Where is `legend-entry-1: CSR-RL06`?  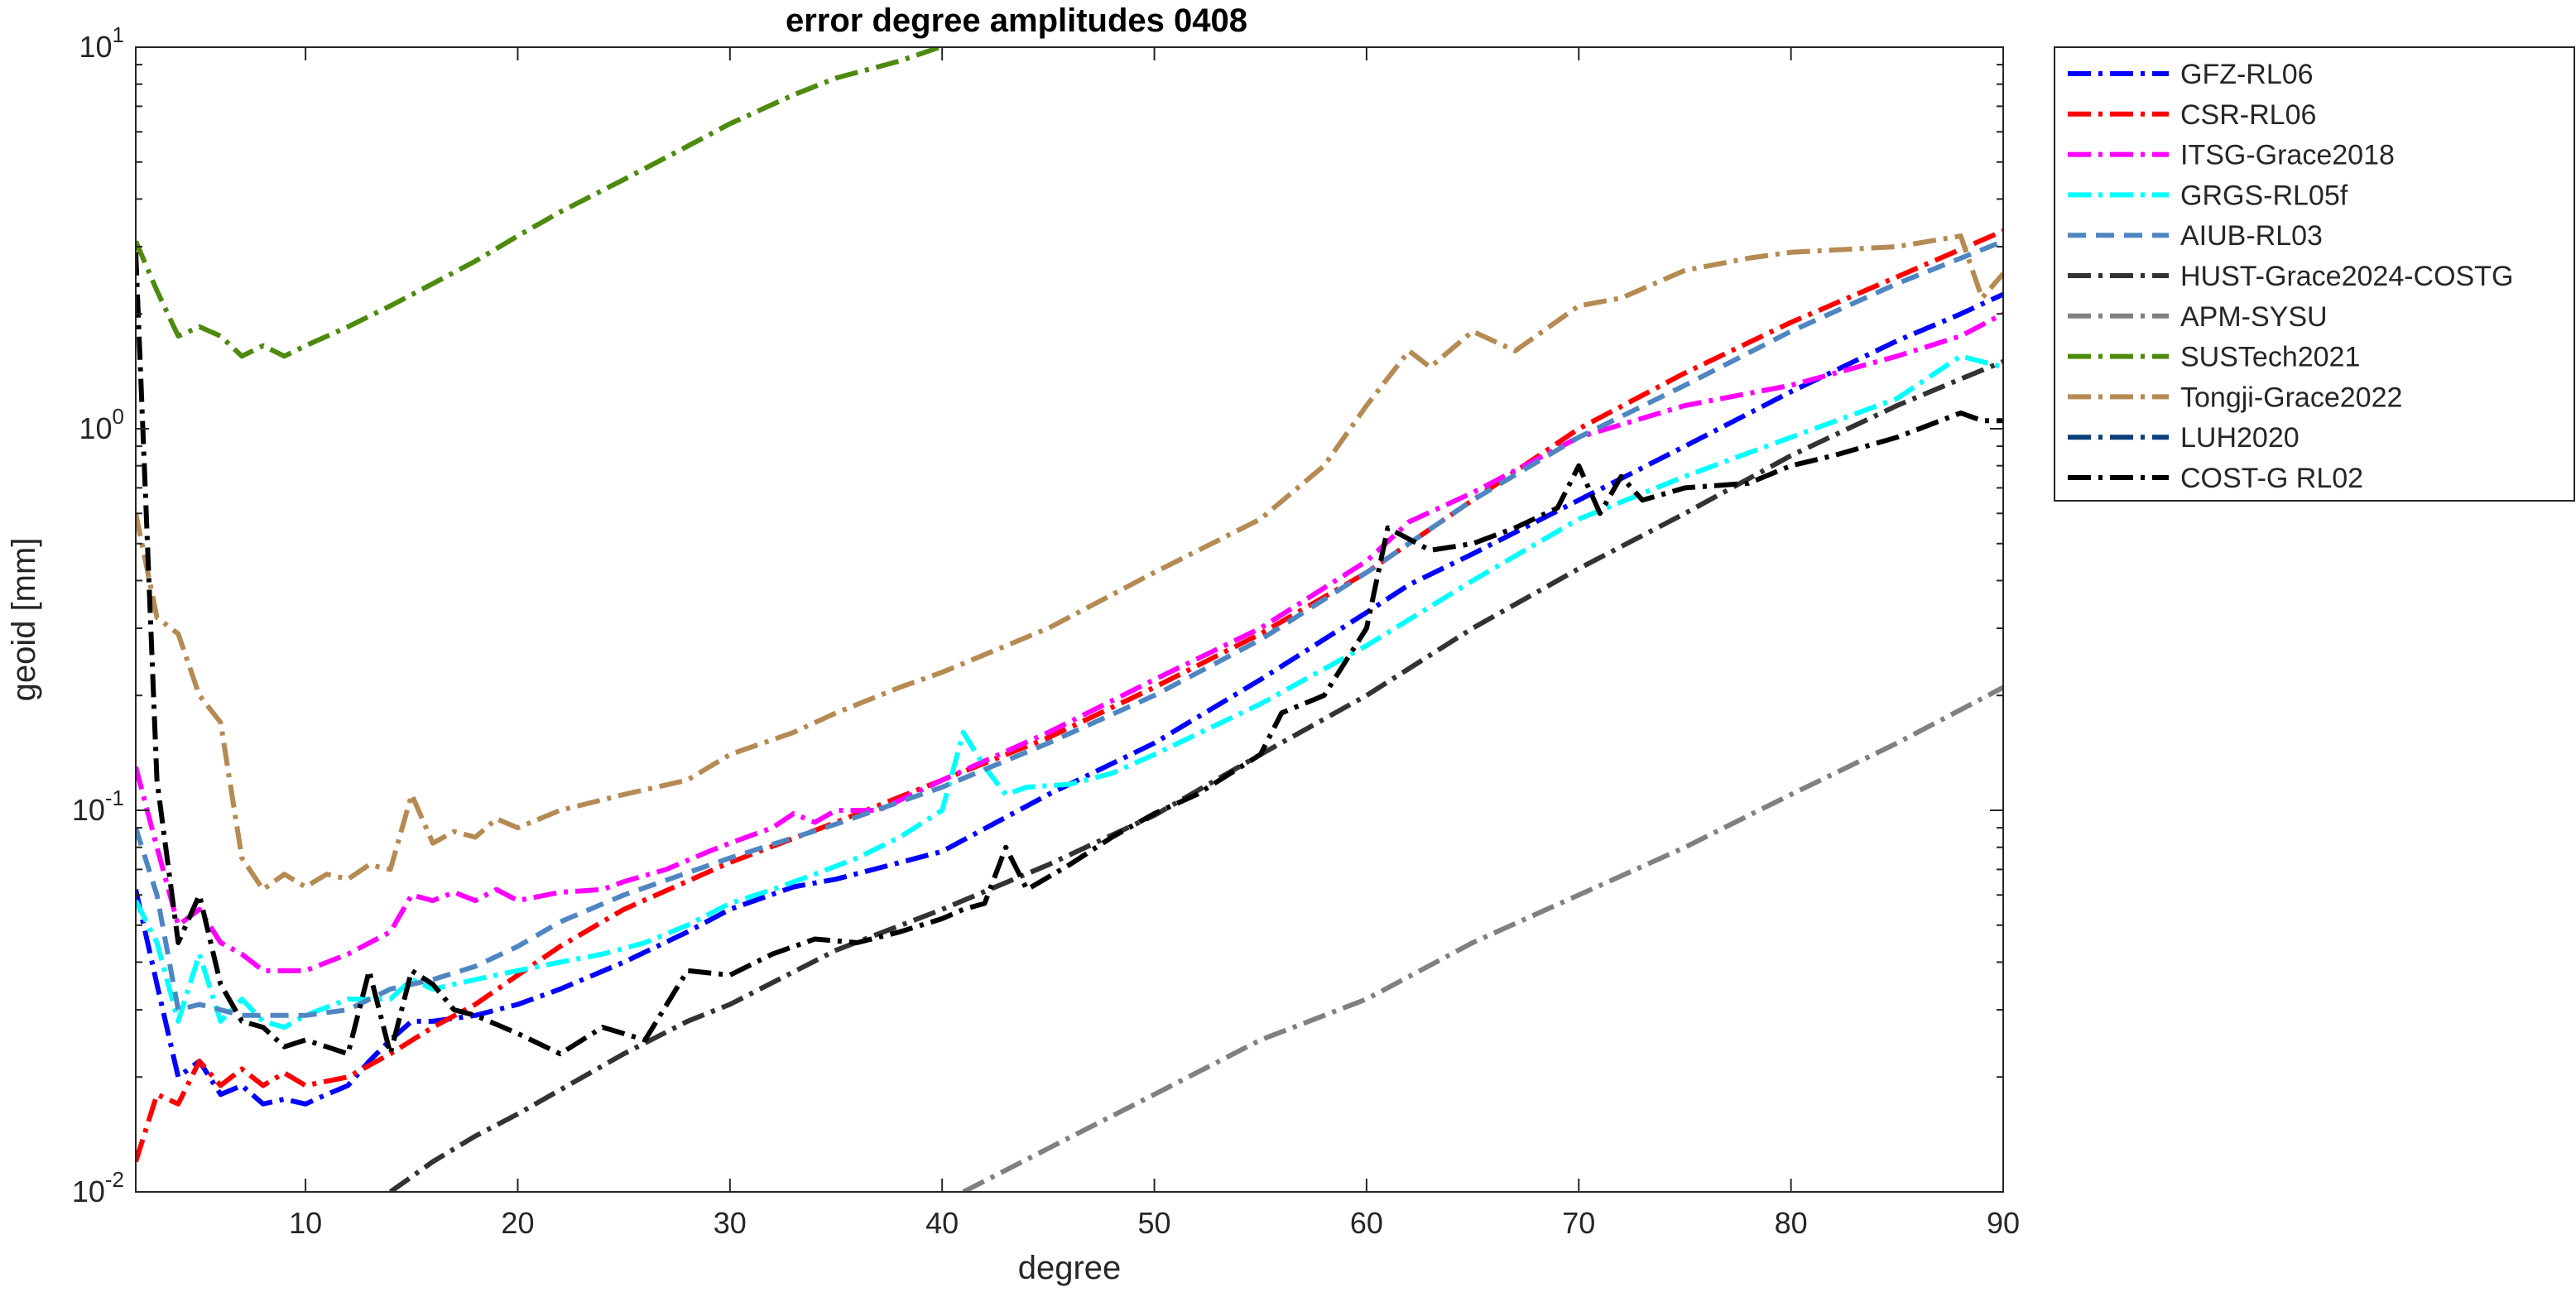 legend-entry-1: CSR-RL06 is located at coordinates (2248, 115).